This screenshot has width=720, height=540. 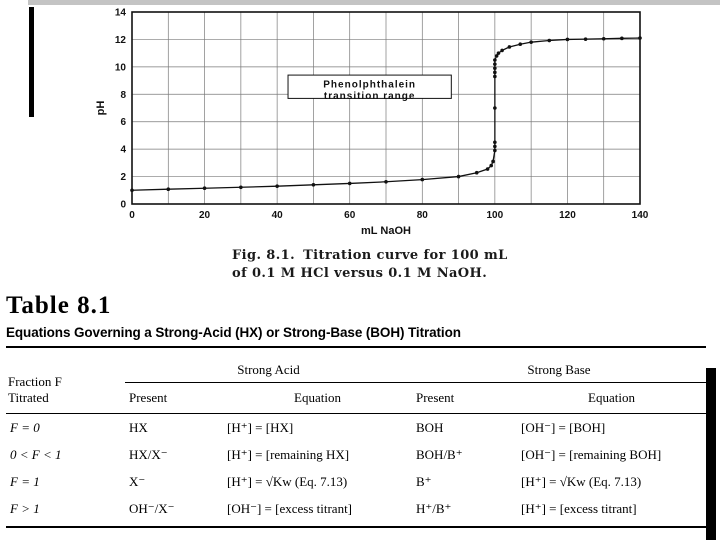 What do you see at coordinates (405, 255) in the screenshot?
I see `caption-text-1: Titration curve for 100 mL` at bounding box center [405, 255].